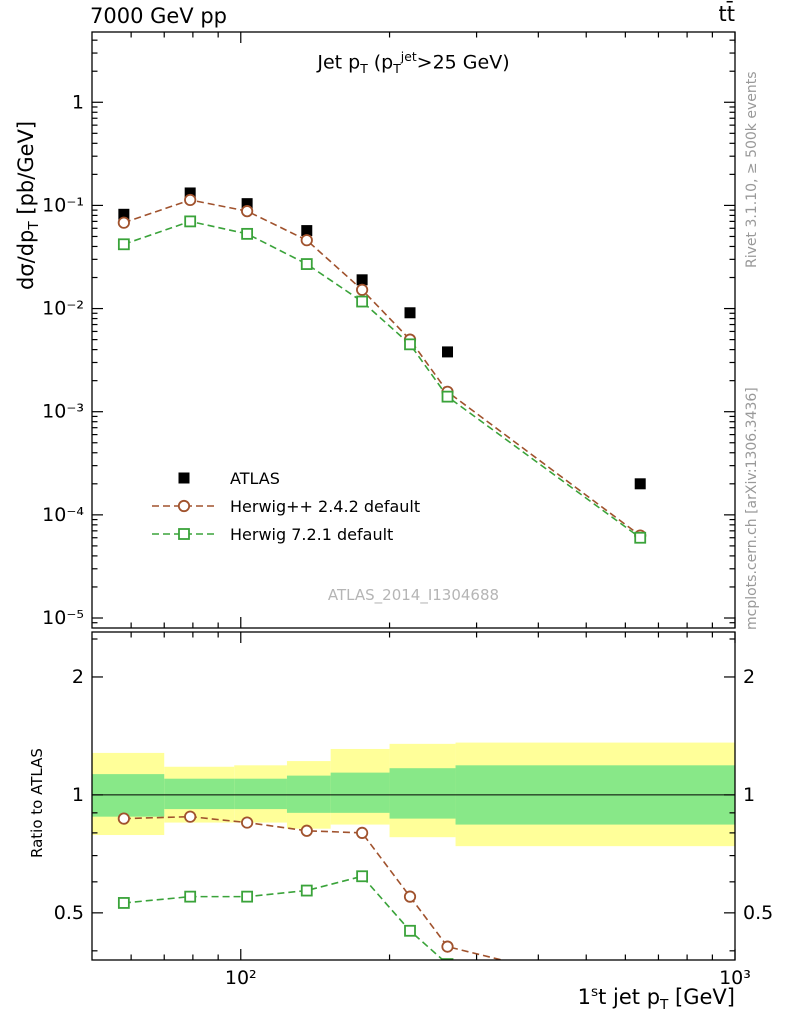 The width and height of the screenshot is (786, 1024). I want to click on legend-label: ATLAS, so click(255, 478).